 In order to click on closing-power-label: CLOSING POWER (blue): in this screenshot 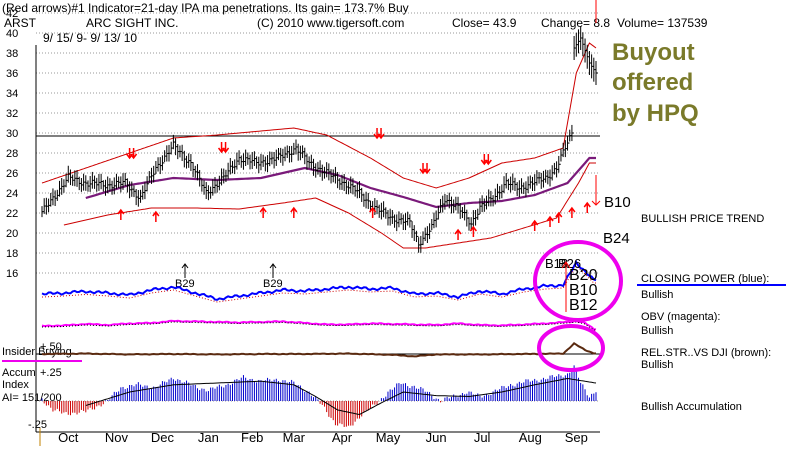, I will do `click(705, 279)`.